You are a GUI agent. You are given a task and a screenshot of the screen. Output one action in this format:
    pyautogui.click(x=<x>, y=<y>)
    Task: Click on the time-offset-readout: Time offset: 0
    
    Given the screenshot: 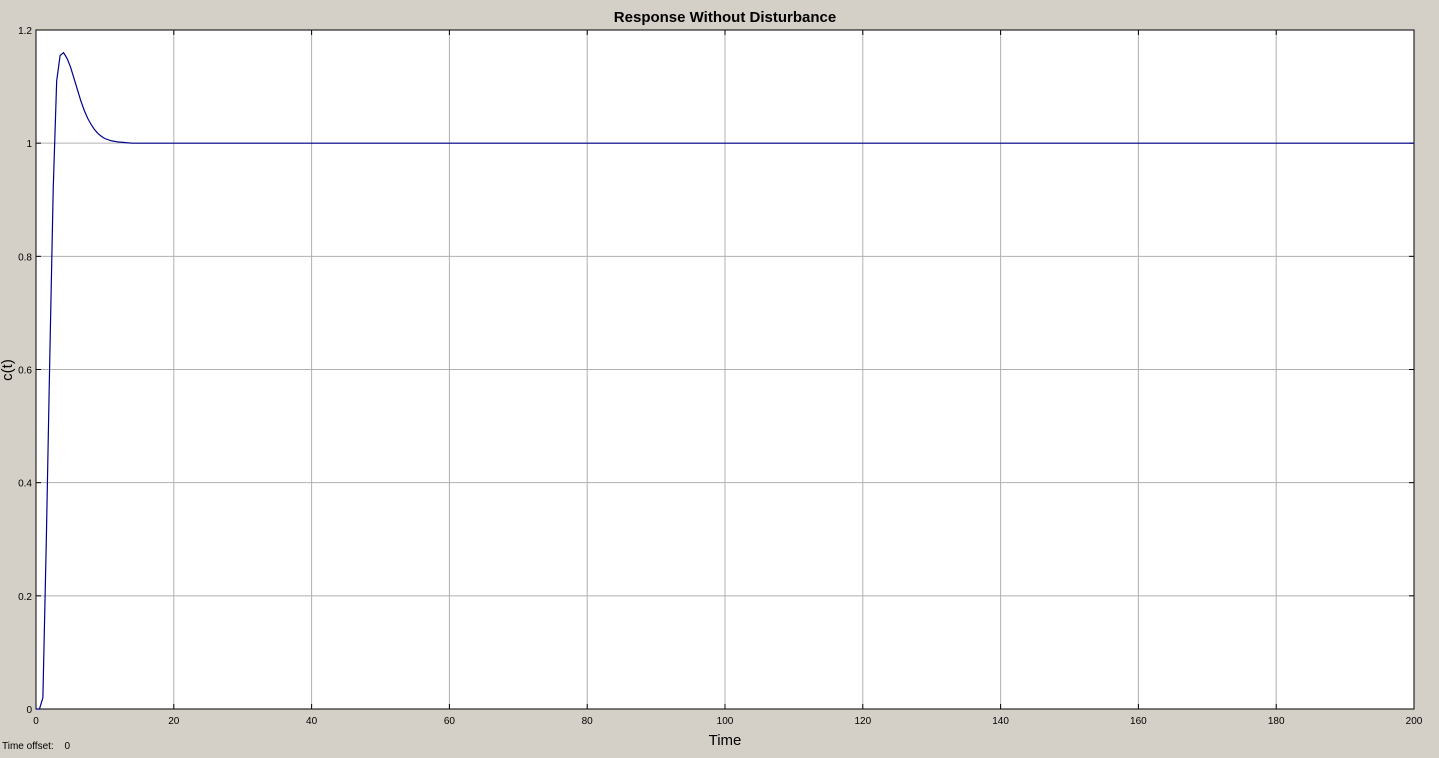 What is the action you would take?
    pyautogui.click(x=36, y=746)
    